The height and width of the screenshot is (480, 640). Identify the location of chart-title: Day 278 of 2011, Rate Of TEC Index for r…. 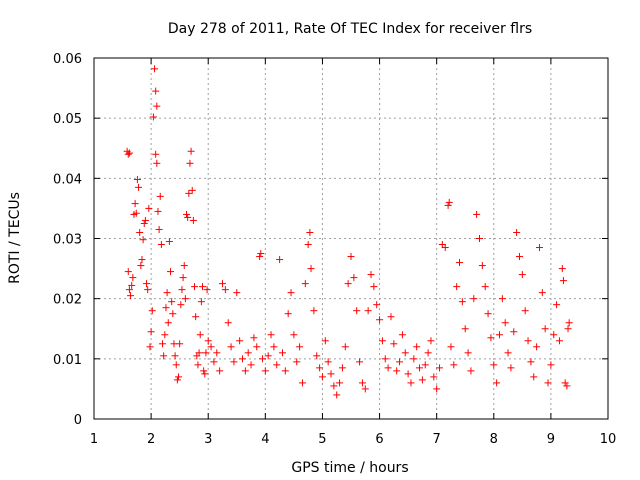
(350, 29).